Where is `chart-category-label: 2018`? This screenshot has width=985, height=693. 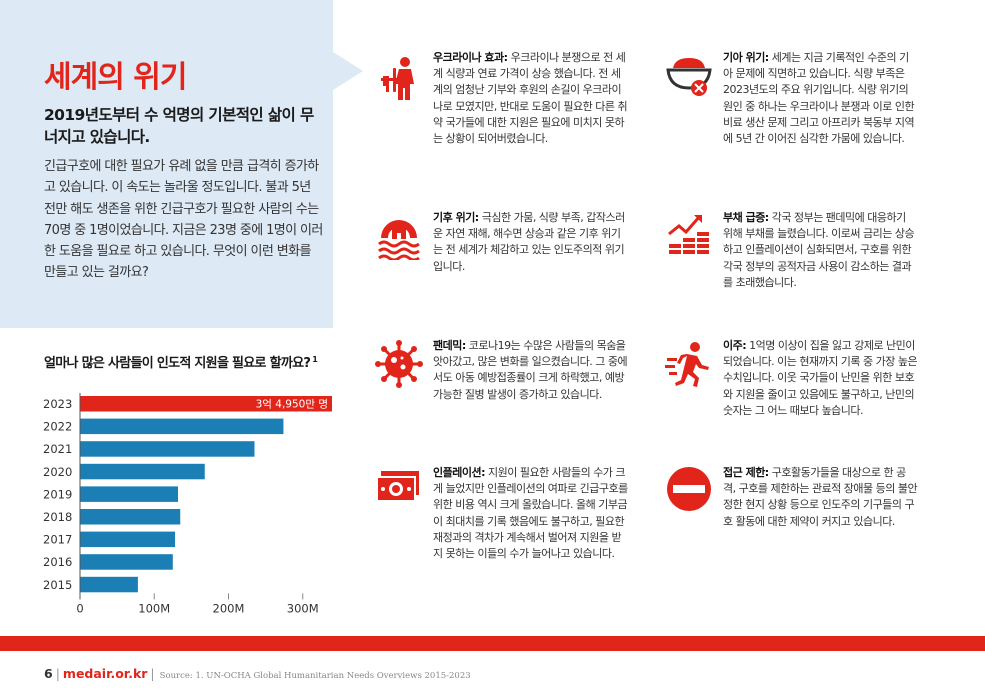 chart-category-label: 2018 is located at coordinates (57, 517).